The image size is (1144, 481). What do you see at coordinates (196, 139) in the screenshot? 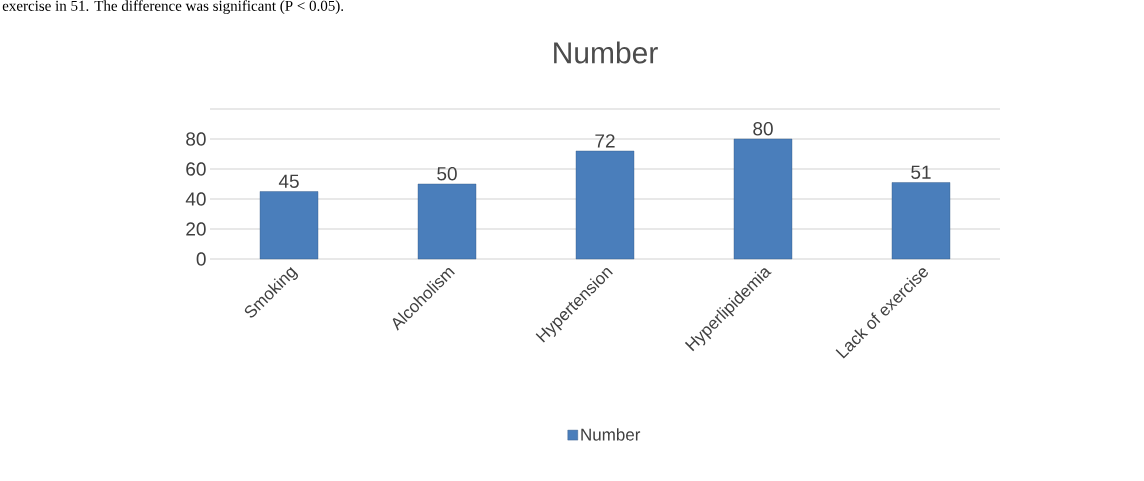
I see `y-tick-label: 80` at bounding box center [196, 139].